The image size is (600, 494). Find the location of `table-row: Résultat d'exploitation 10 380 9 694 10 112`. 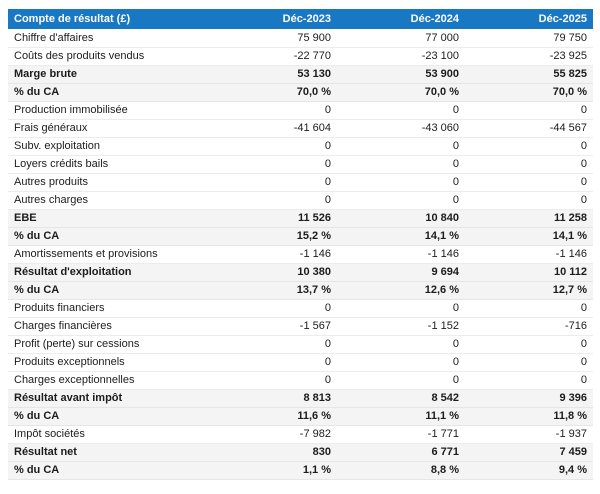

table-row: Résultat d'exploitation 10 380 9 694 10 112 is located at coordinates (300, 272).